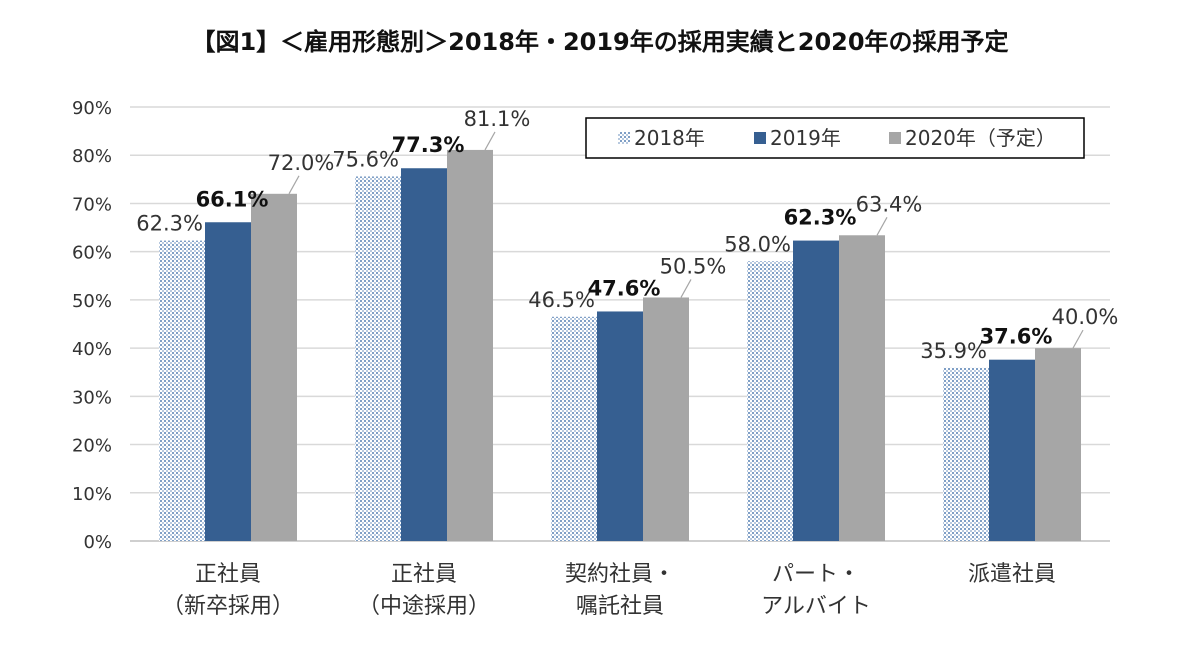 Image resolution: width=1200 pixels, height=650 pixels. I want to click on data-label: 47.6%, so click(624, 288).